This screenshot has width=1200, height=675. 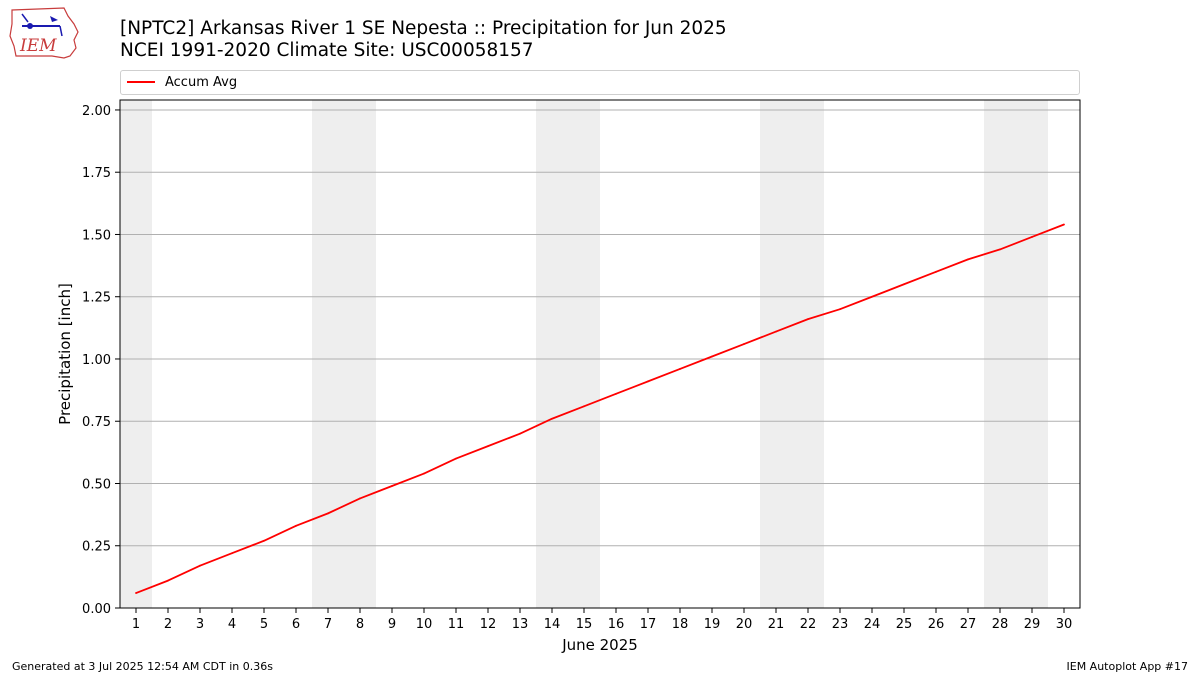 What do you see at coordinates (1064, 624) in the screenshot?
I see `x-tick-label: 30` at bounding box center [1064, 624].